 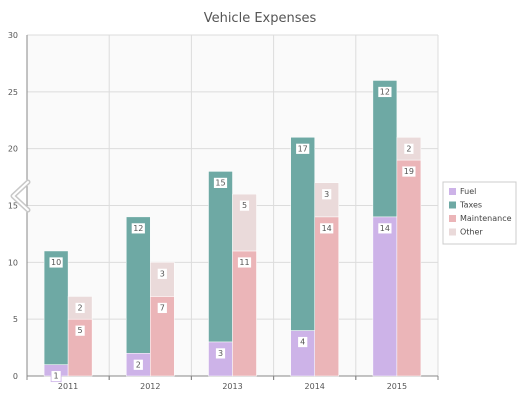 I want to click on previous-button, so click(x=20, y=196).